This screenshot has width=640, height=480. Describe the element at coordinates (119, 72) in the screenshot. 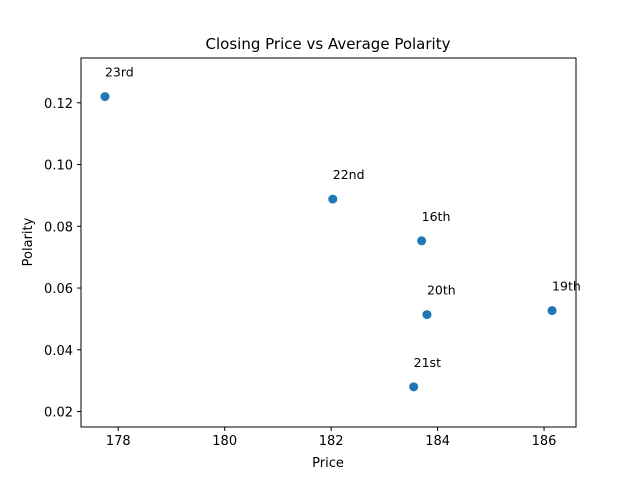

I see `point-annotation: 23rd` at that location.